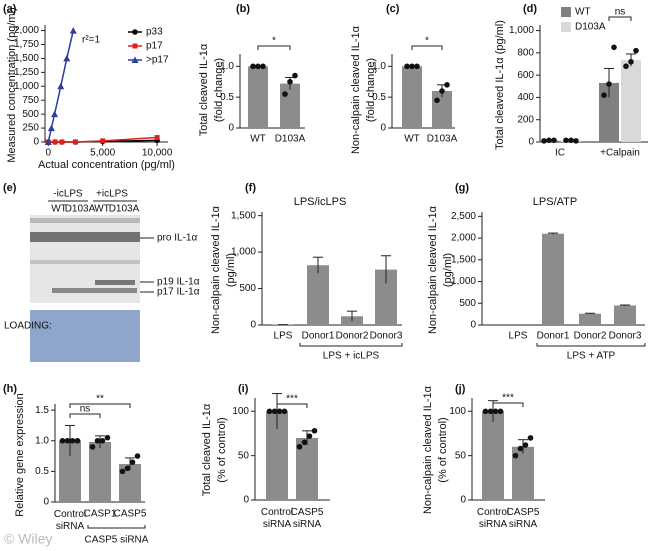 The height and width of the screenshot is (551, 650). Describe the element at coordinates (463, 281) in the screenshot. I see `y-tick-label: 1,000` at that location.